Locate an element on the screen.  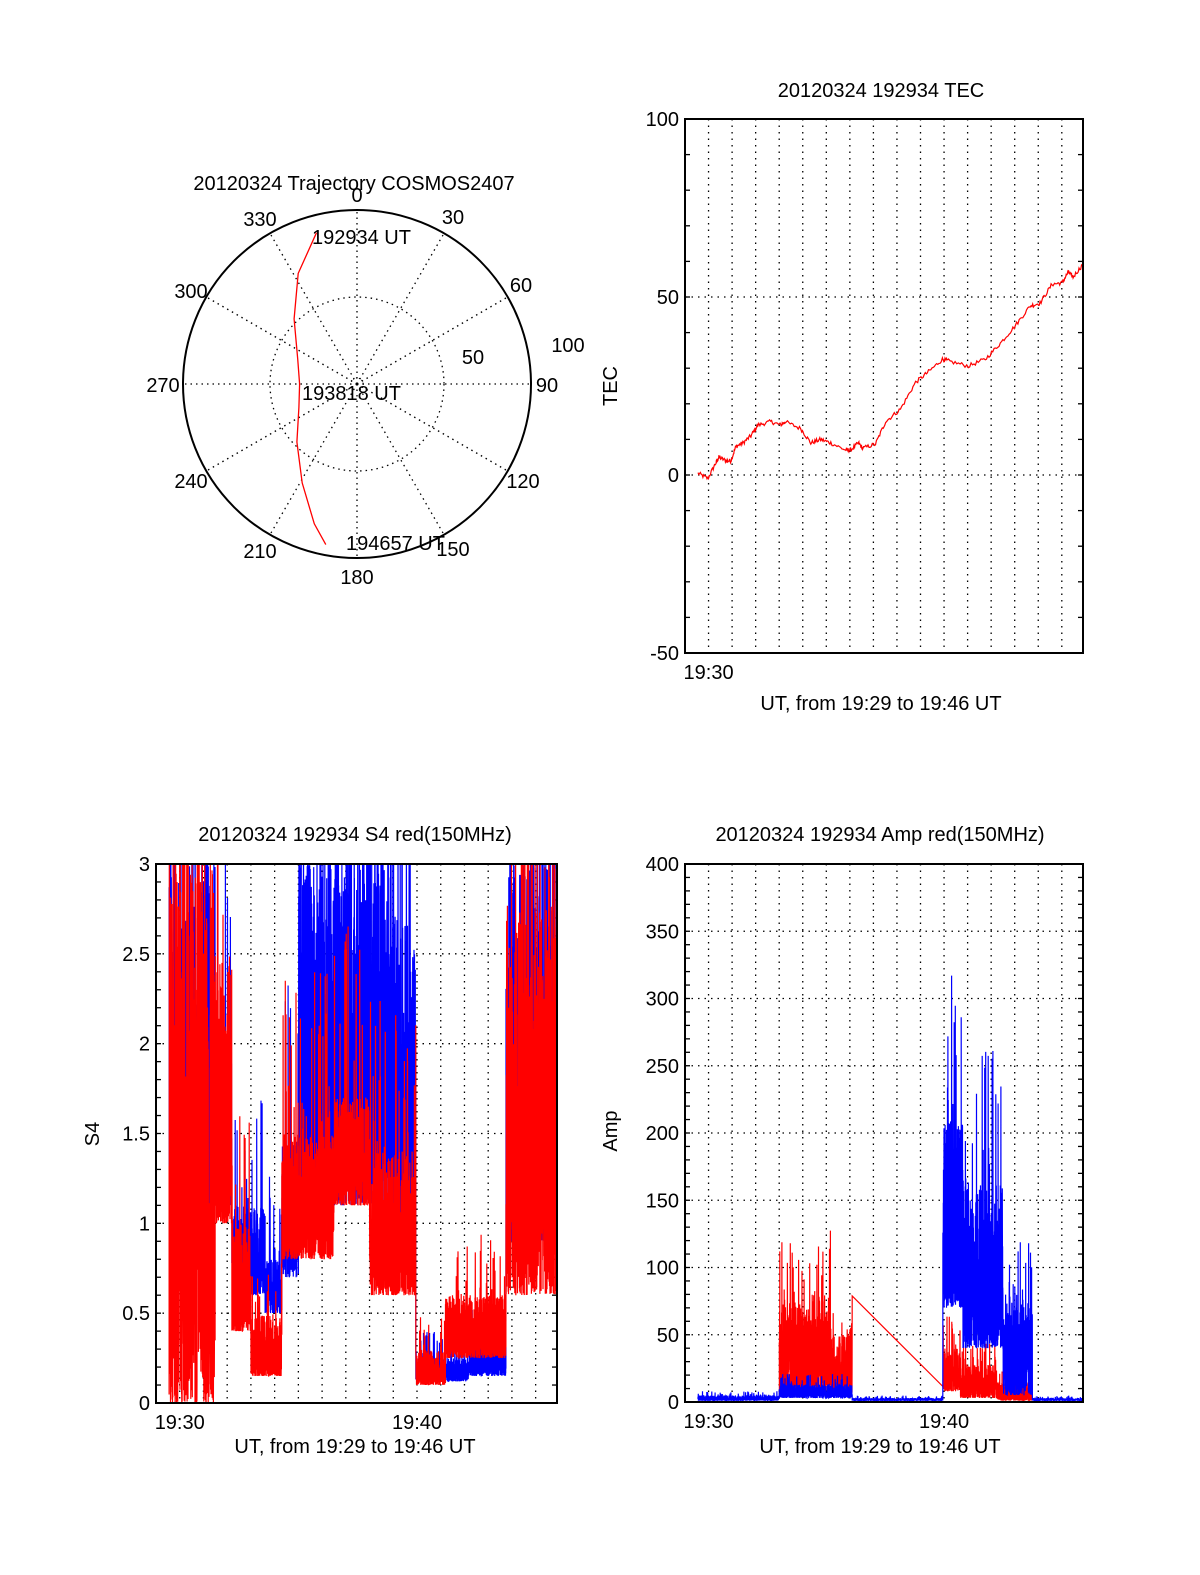
annotation-start-time: 192934 UT is located at coordinates (361, 238).